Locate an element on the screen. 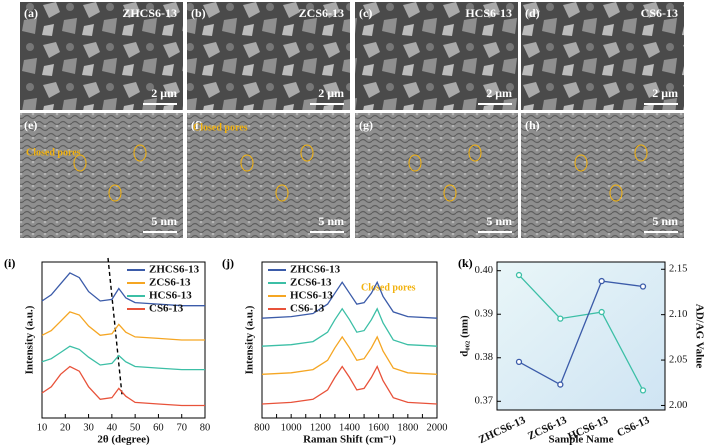 This screenshot has width=708, height=447. panel-label: (k) is located at coordinates (465, 263).